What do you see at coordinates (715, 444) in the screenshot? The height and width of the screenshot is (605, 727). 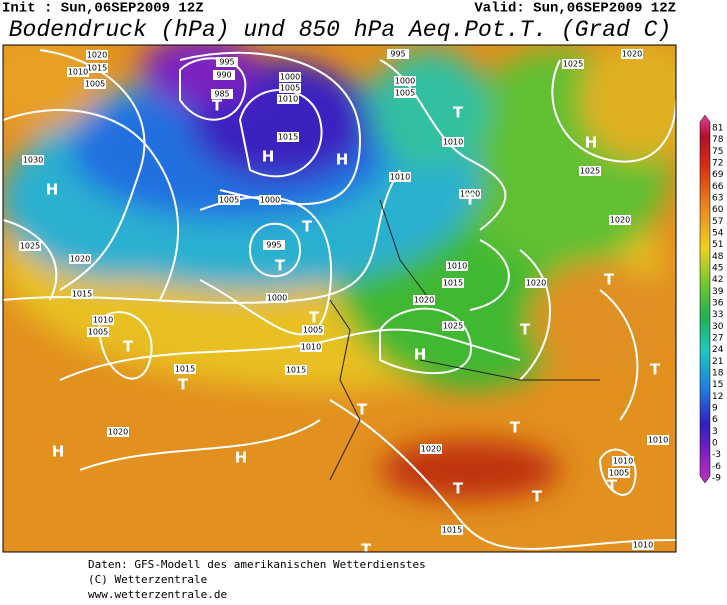 I see `color-bar-label: 0` at bounding box center [715, 444].